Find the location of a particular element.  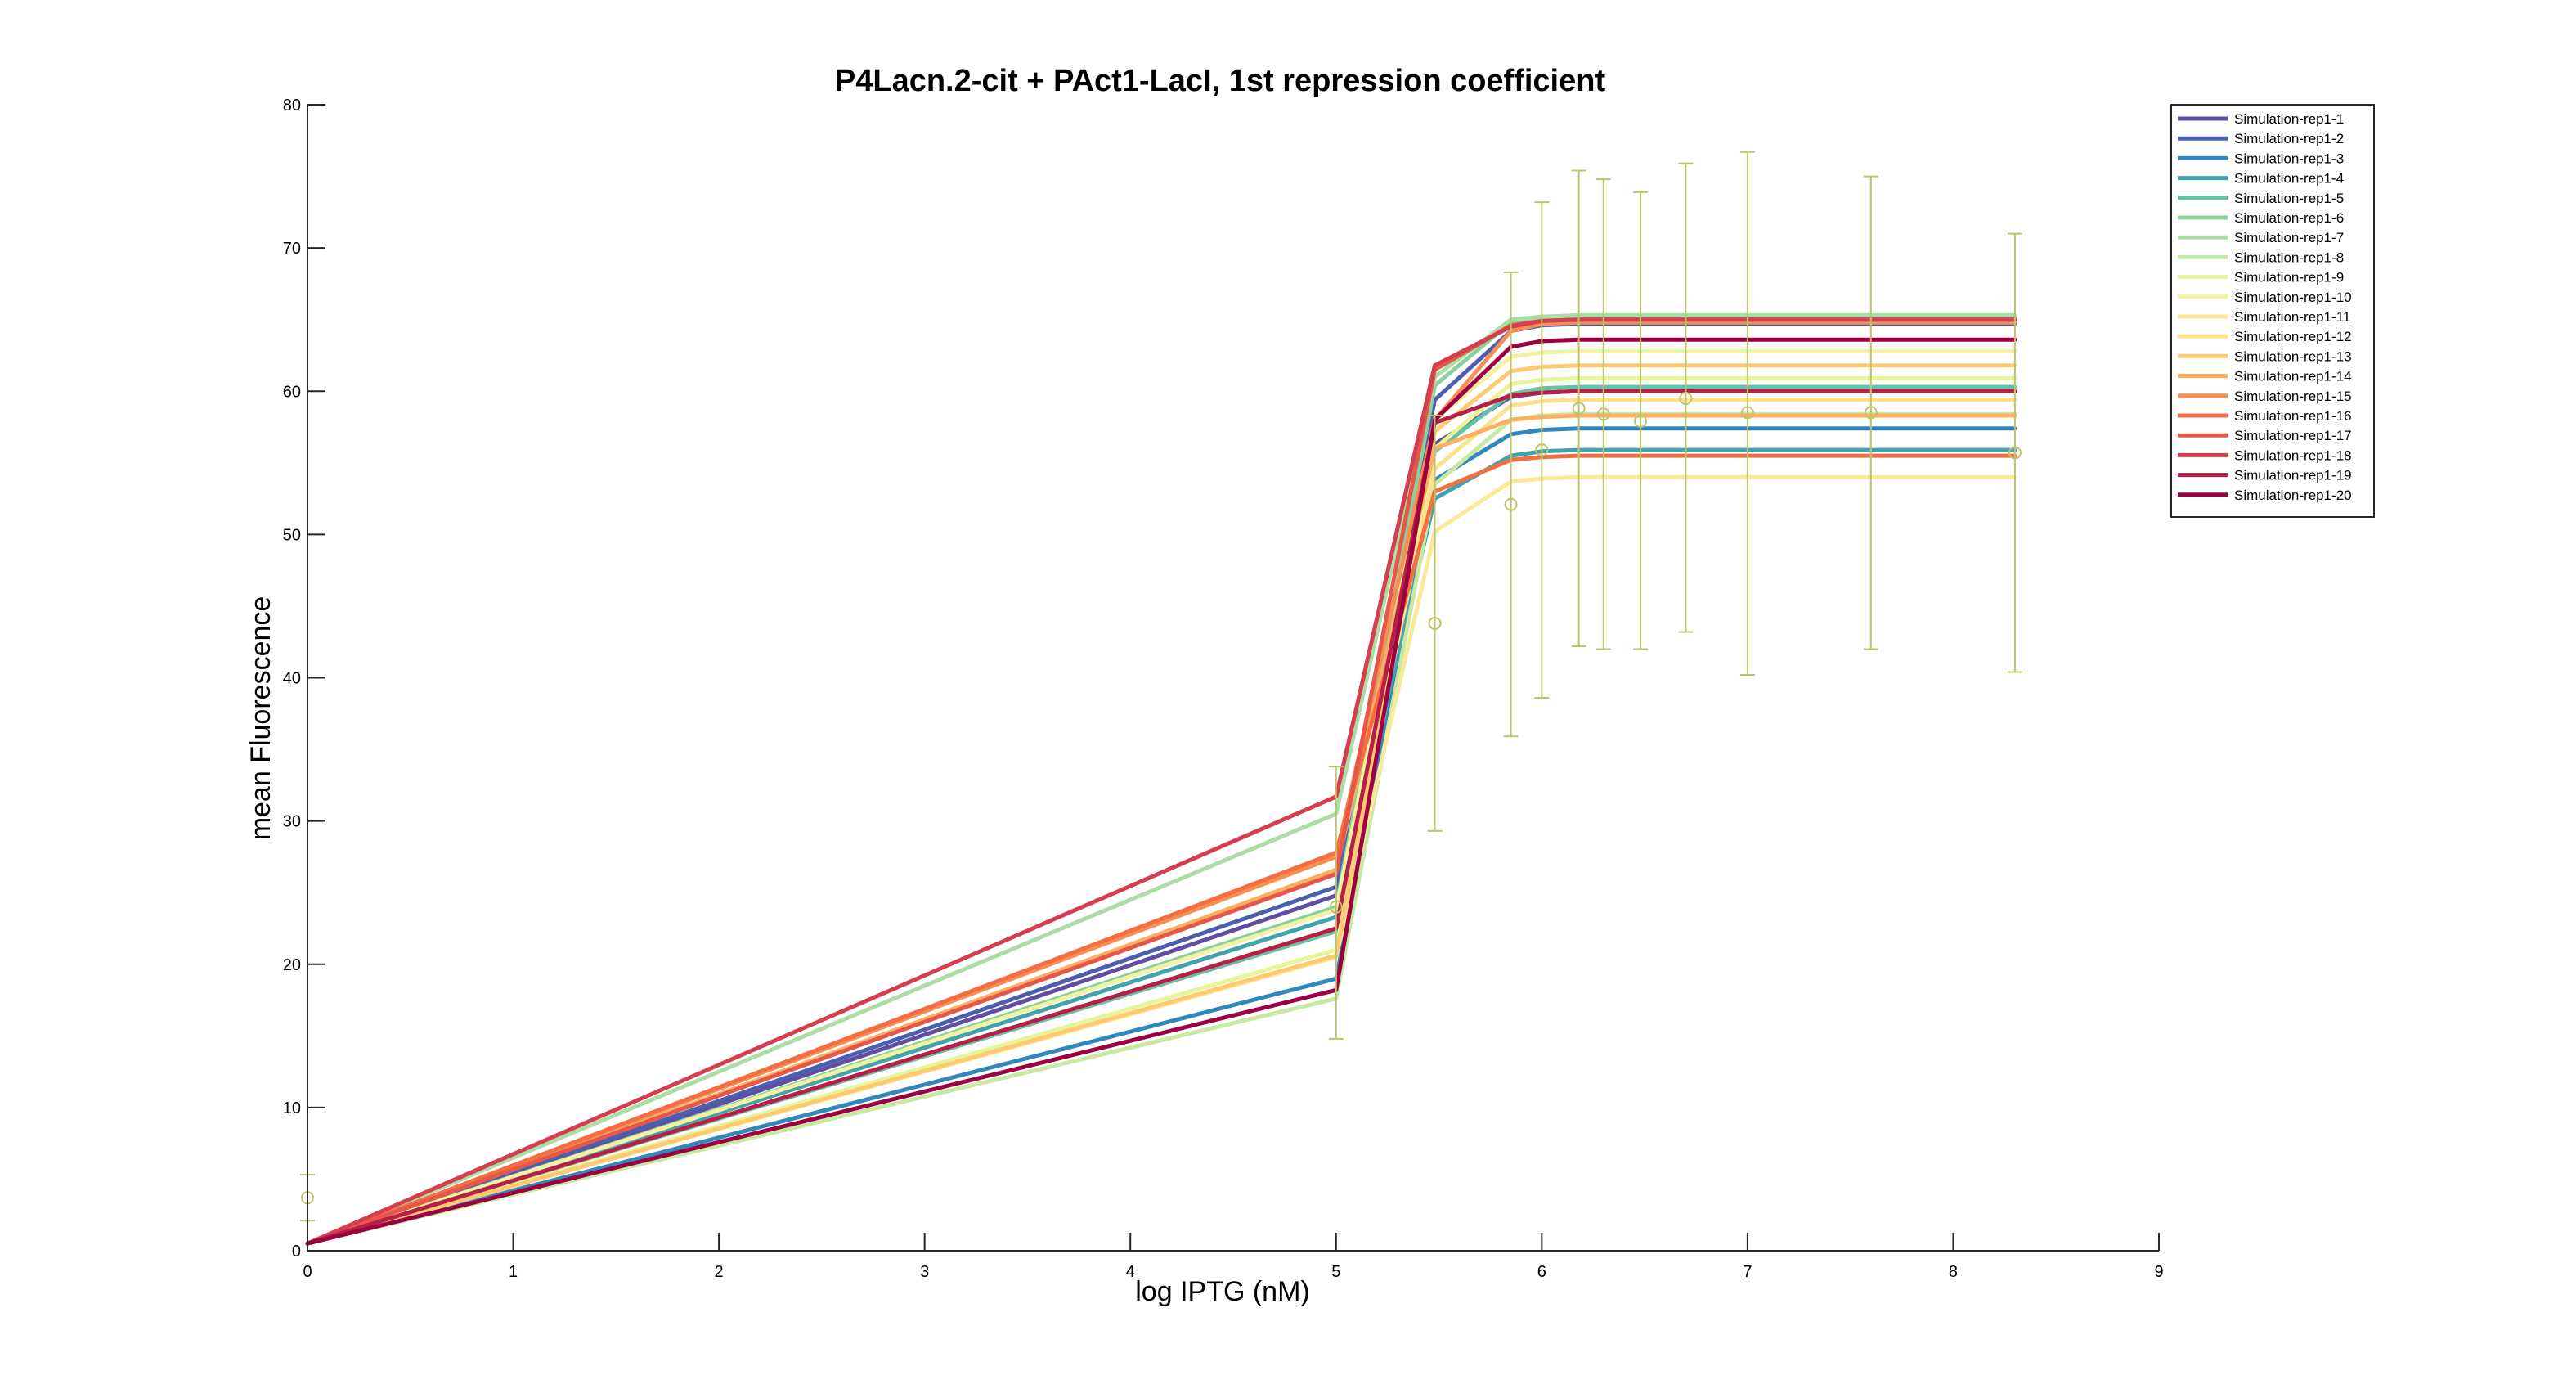

x-tick-label: 0 is located at coordinates (307, 1272).